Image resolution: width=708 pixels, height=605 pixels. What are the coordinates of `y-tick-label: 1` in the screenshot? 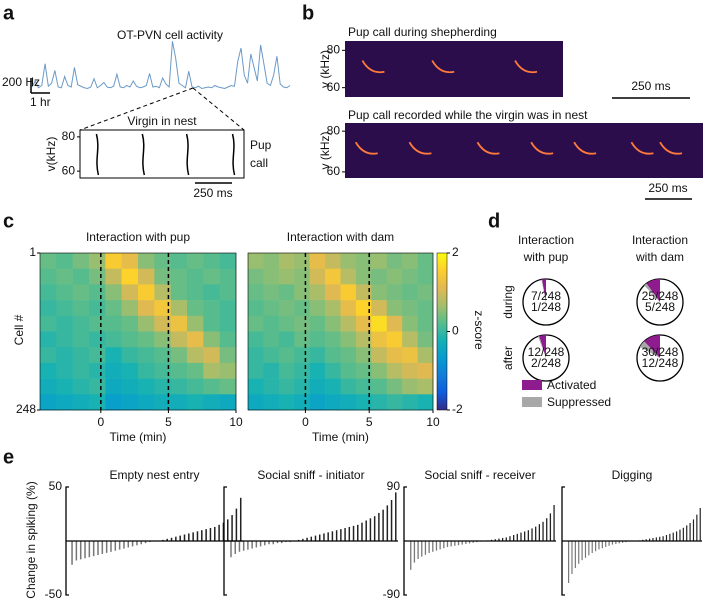 It's located at (32, 252).